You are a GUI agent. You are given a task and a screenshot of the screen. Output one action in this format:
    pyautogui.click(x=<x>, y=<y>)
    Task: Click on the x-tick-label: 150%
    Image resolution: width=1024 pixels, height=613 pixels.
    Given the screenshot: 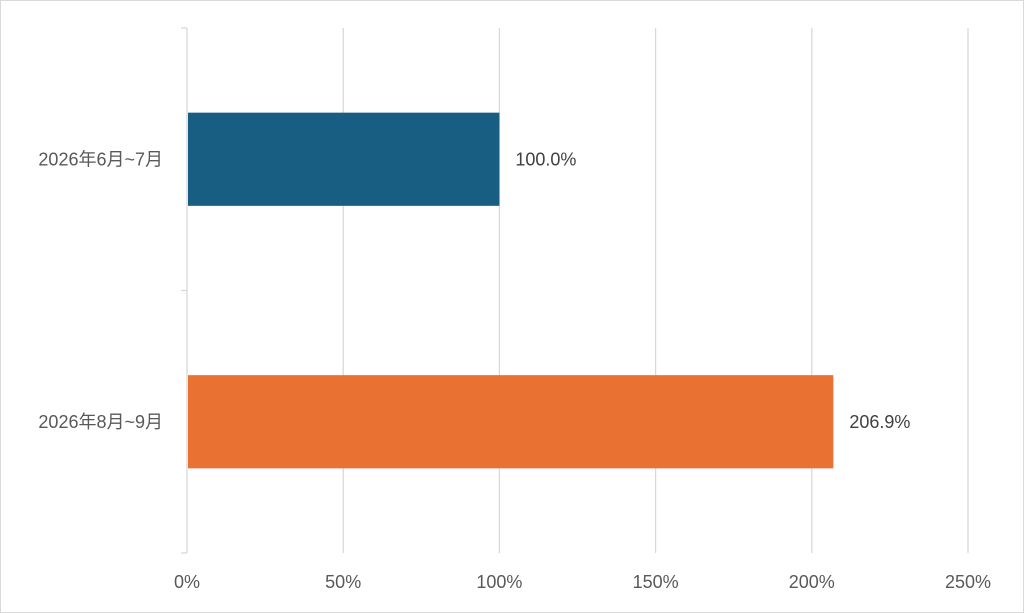 What is the action you would take?
    pyautogui.click(x=656, y=582)
    